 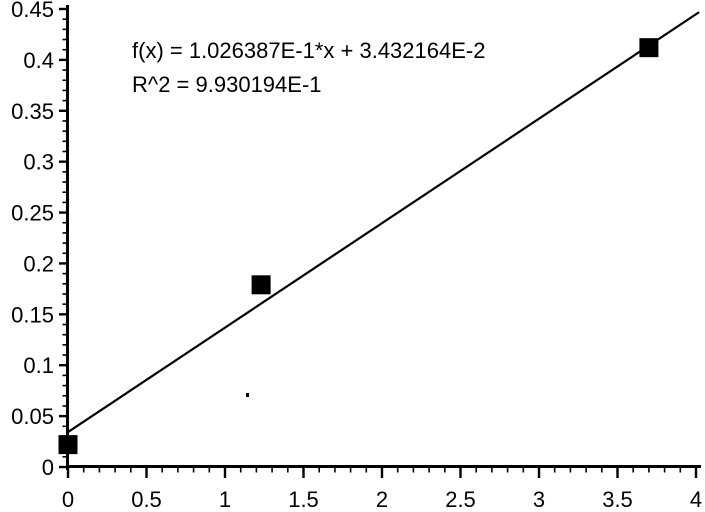 What do you see at coordinates (32, 111) in the screenshot?
I see `y-tick-label: 0.35` at bounding box center [32, 111].